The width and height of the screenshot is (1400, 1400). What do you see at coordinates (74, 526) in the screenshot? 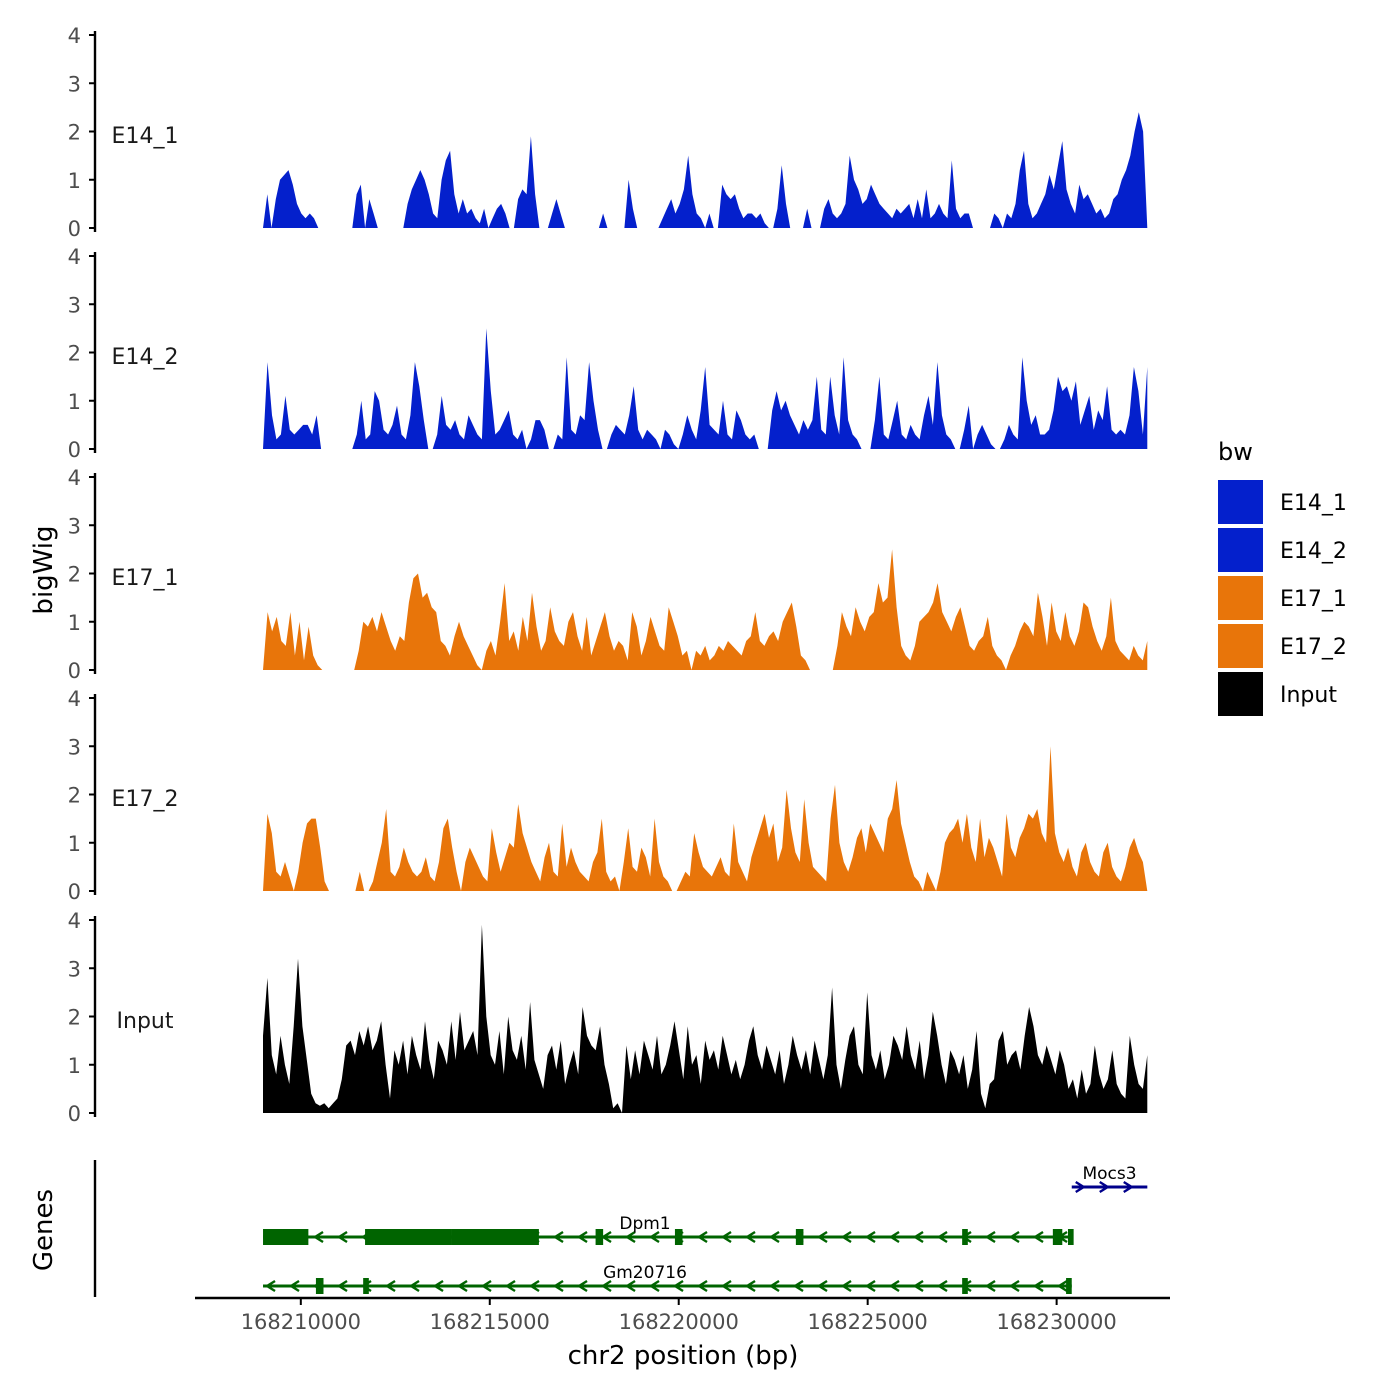
I see `y-tick-label-E17_1-3: 3` at bounding box center [74, 526].